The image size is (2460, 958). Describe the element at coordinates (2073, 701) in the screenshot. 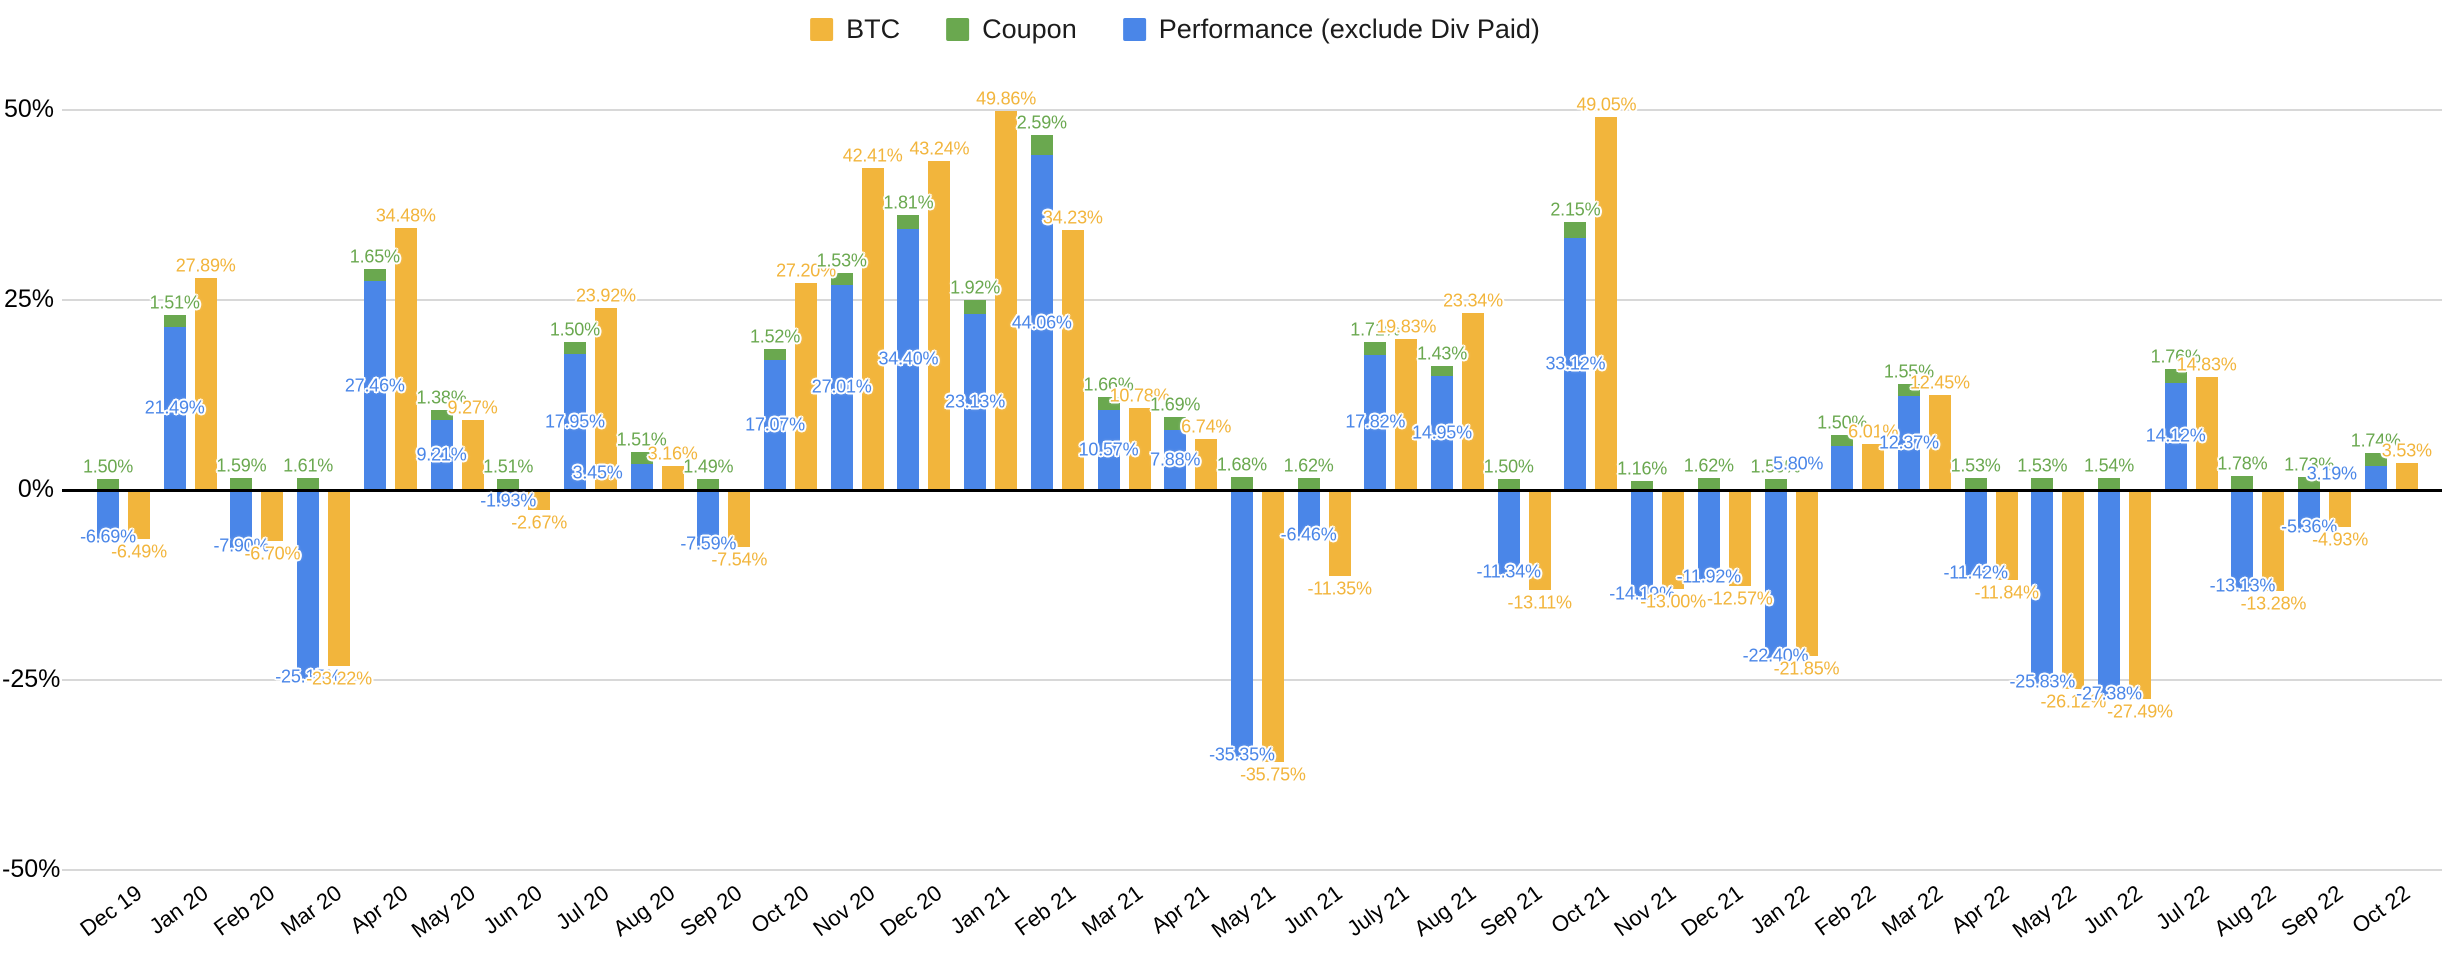

I see `btc-value-label: -26.12%` at that location.